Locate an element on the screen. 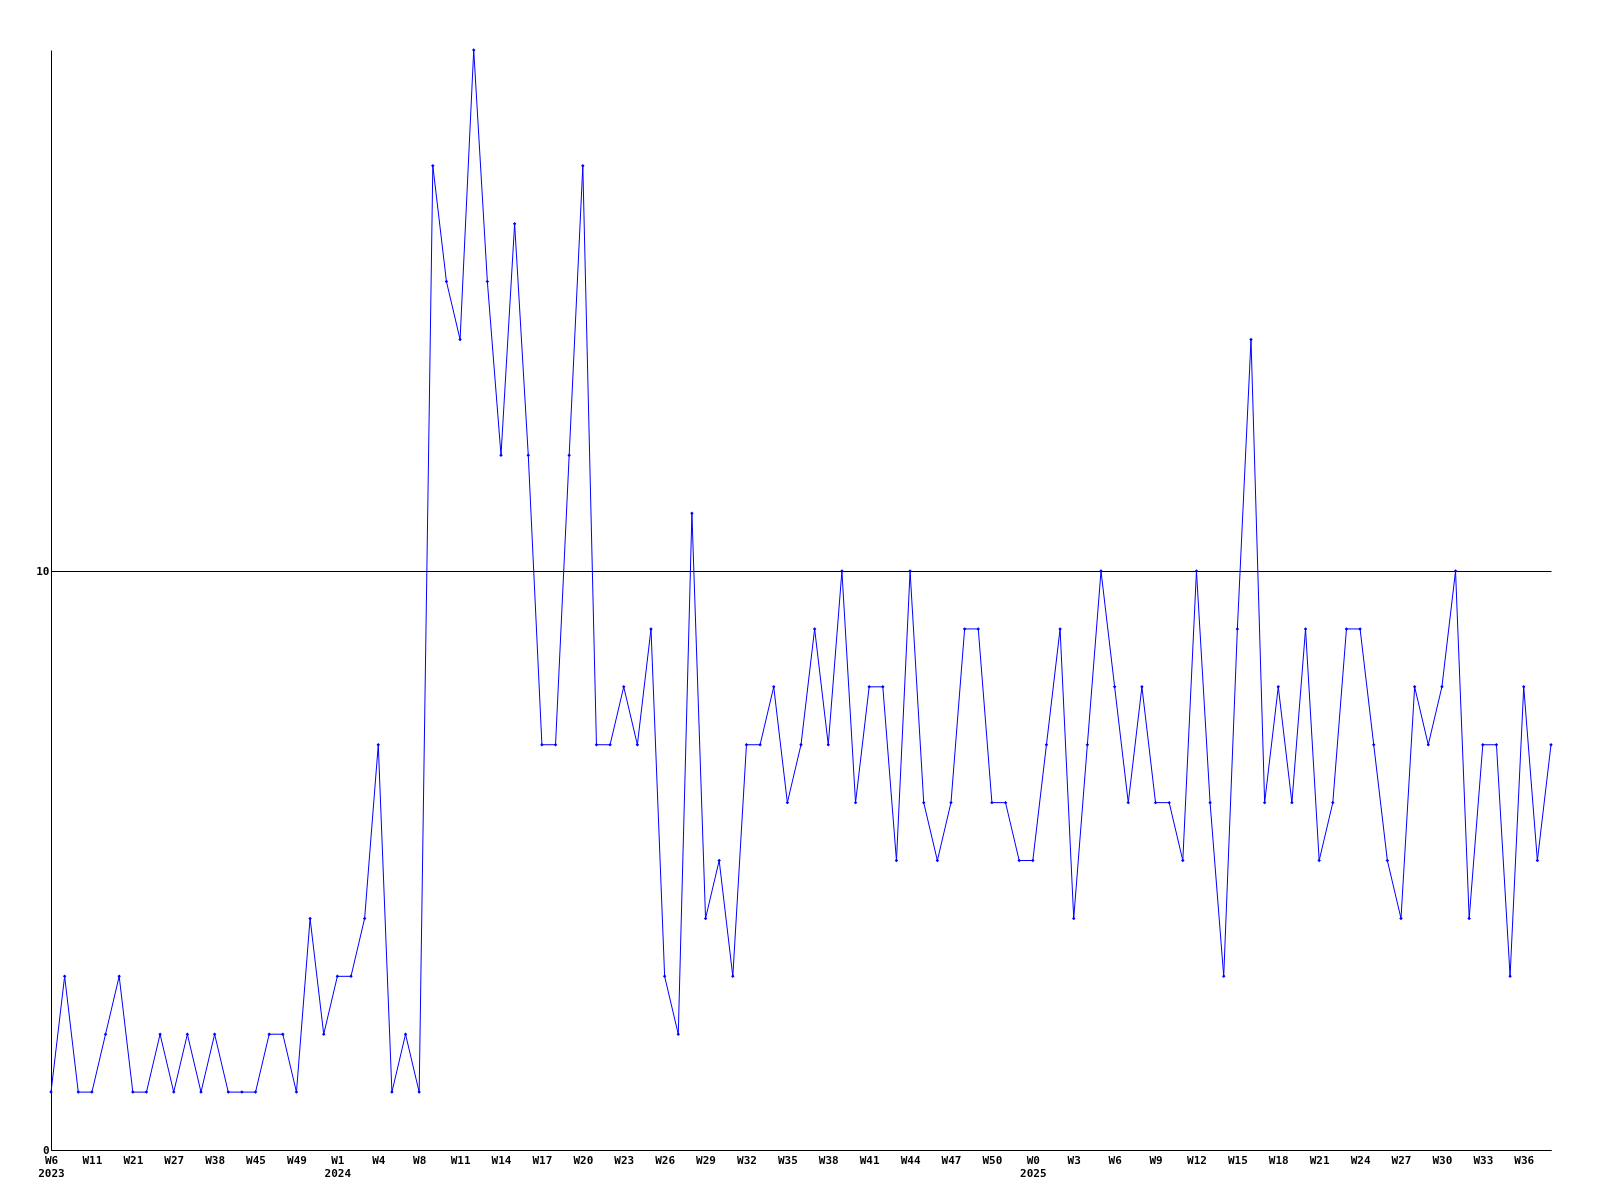 Image resolution: width=1600 pixels, height=1200 pixels. x-tick-label: W18 is located at coordinates (1278, 1160).